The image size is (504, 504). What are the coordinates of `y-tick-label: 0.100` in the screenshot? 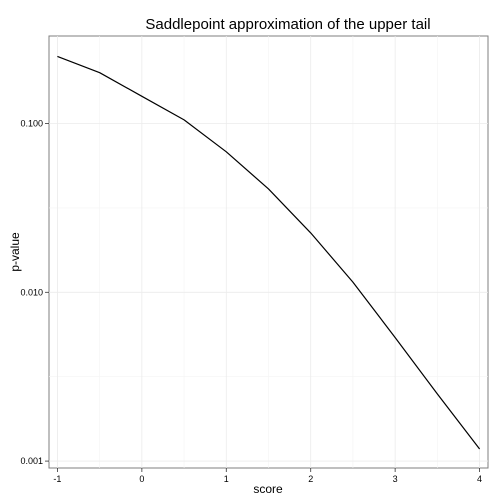 It's located at (31, 124).